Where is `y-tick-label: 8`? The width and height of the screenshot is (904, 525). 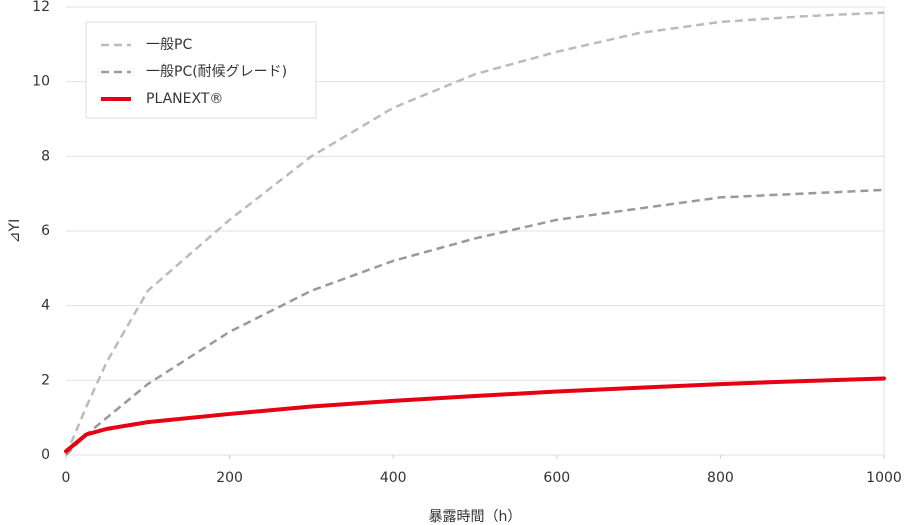
y-tick-label: 8 is located at coordinates (45, 156).